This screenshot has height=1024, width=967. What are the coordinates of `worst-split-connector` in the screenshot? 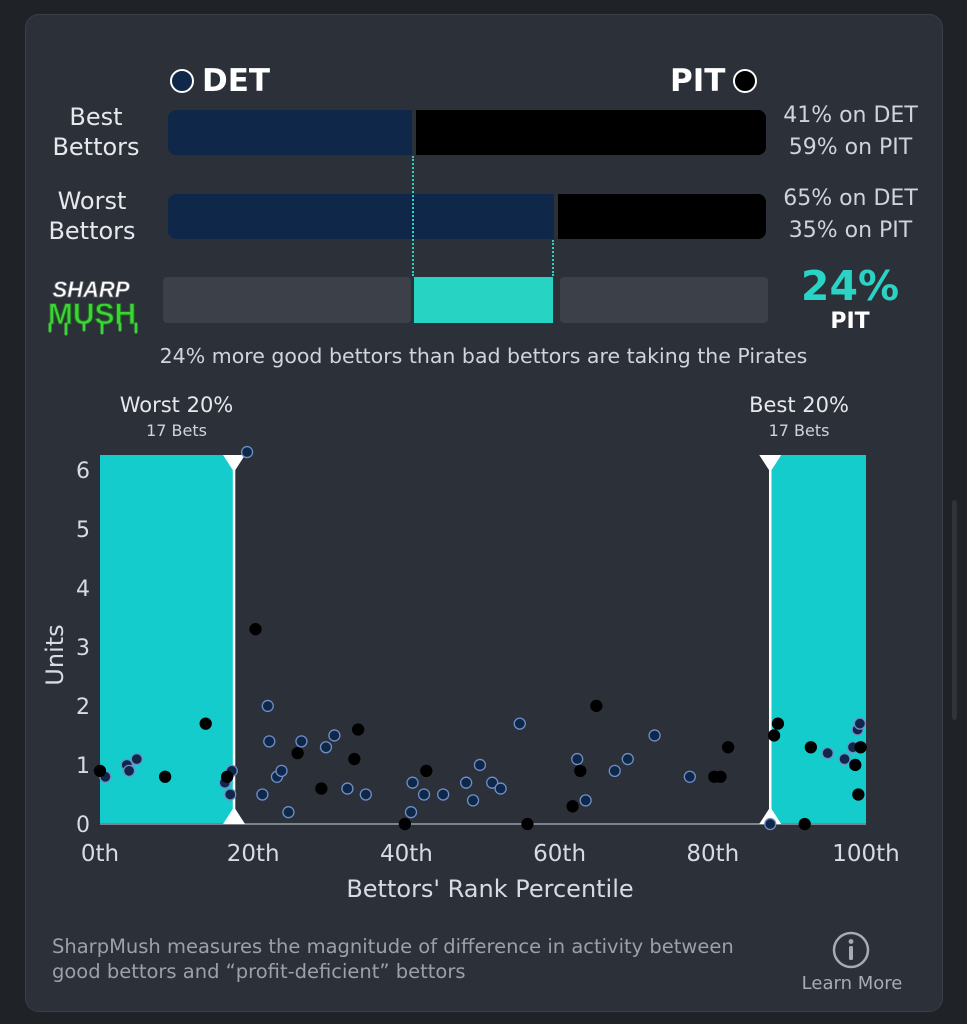 It's located at (553, 258).